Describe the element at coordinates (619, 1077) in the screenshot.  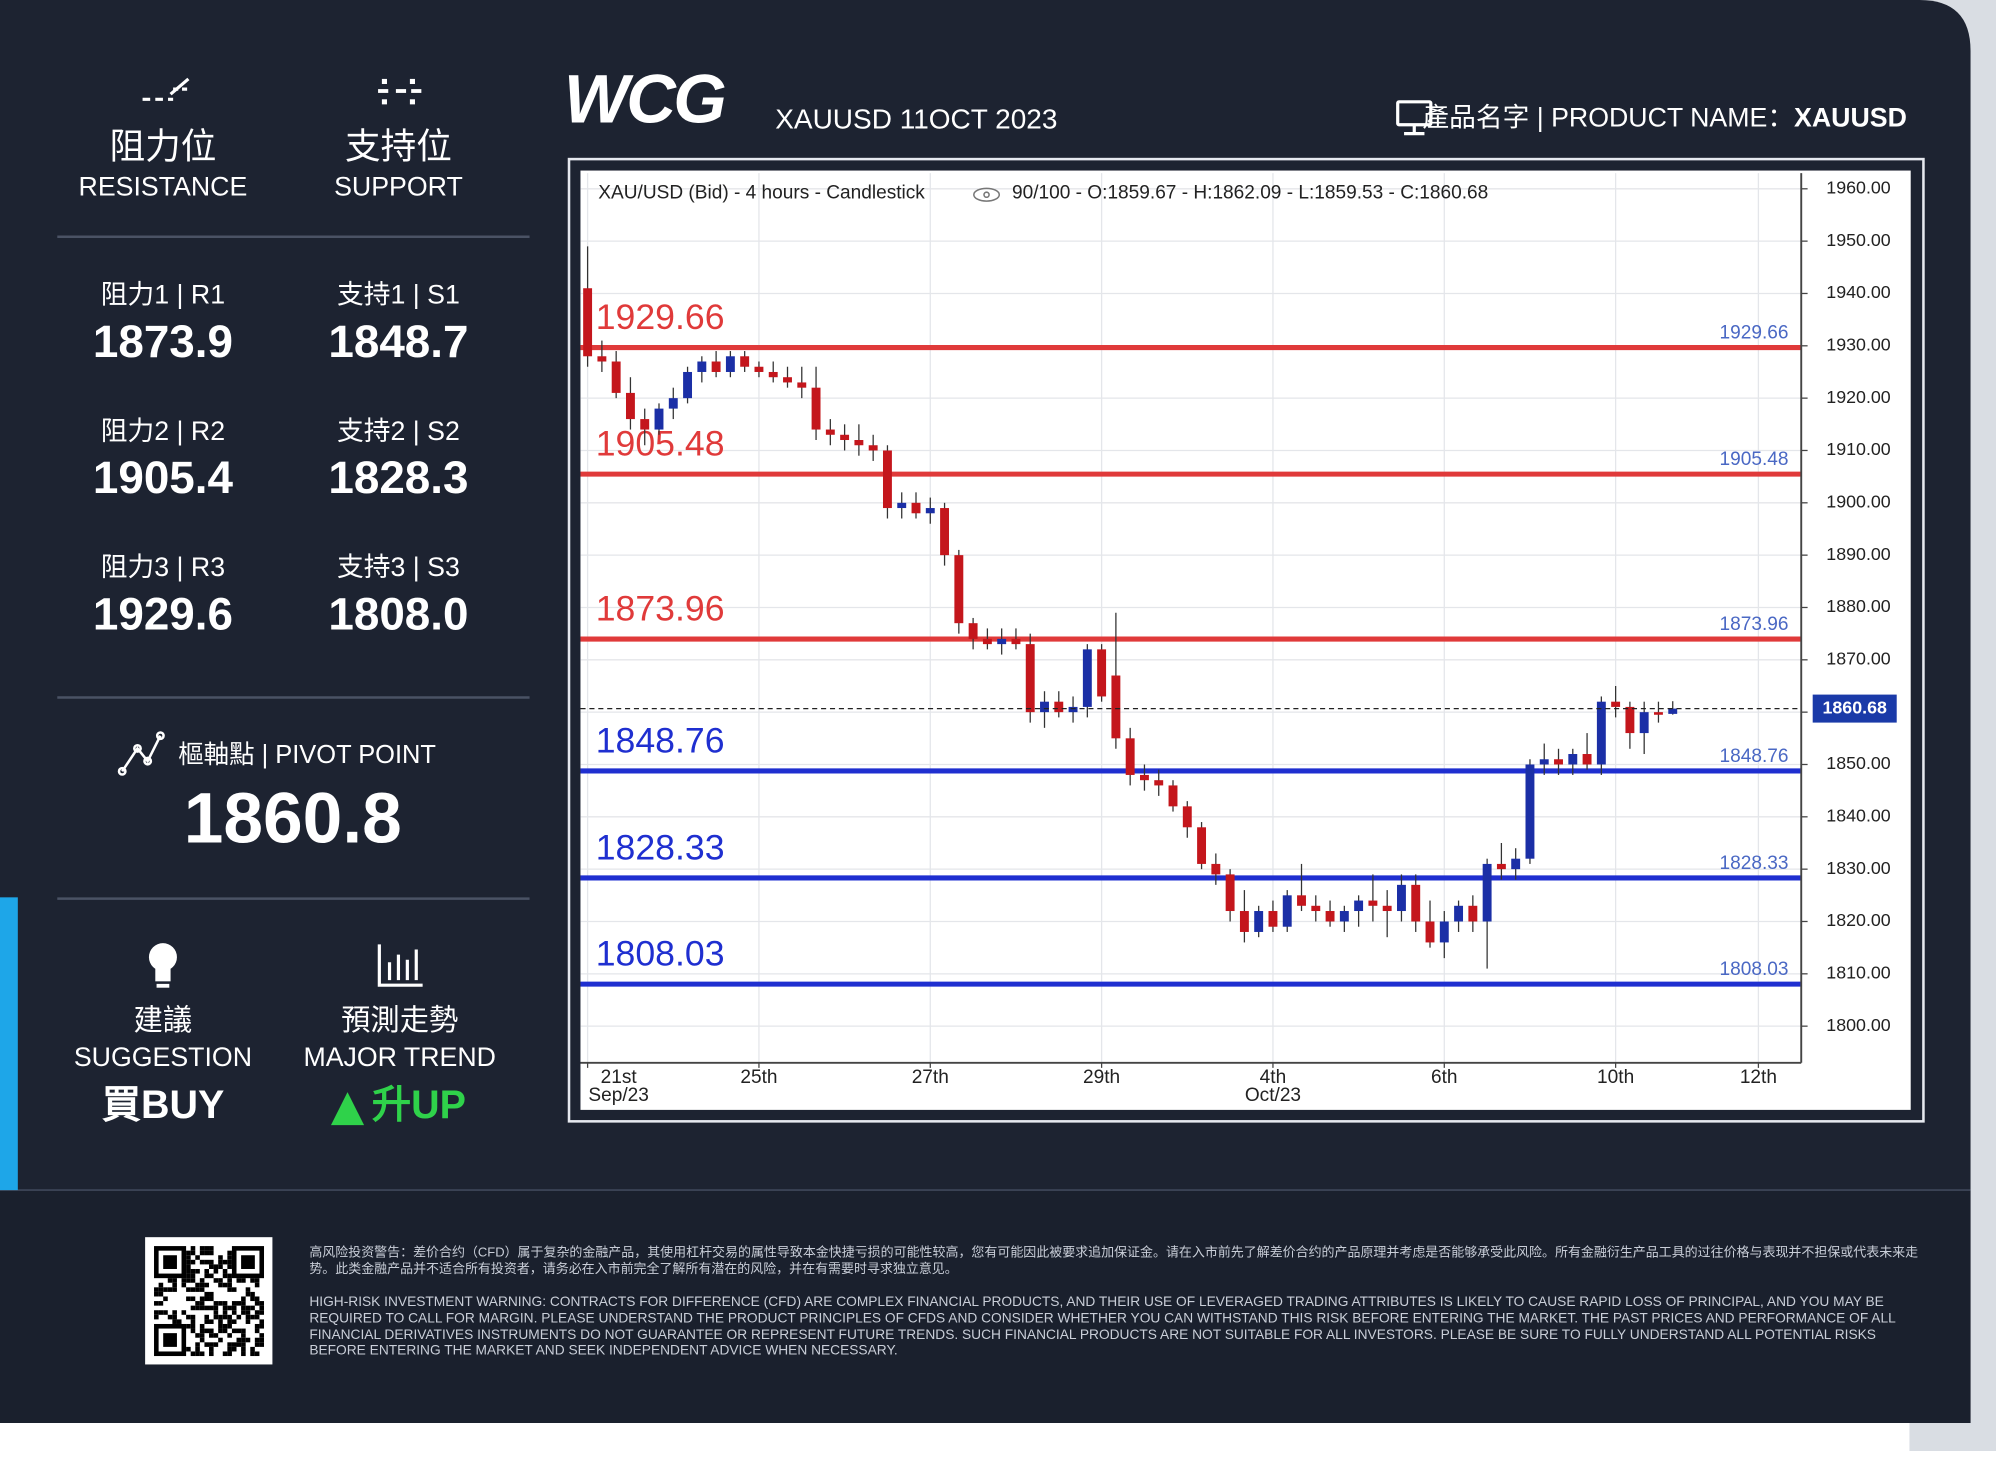
I see `x-tick-label: 21st` at that location.